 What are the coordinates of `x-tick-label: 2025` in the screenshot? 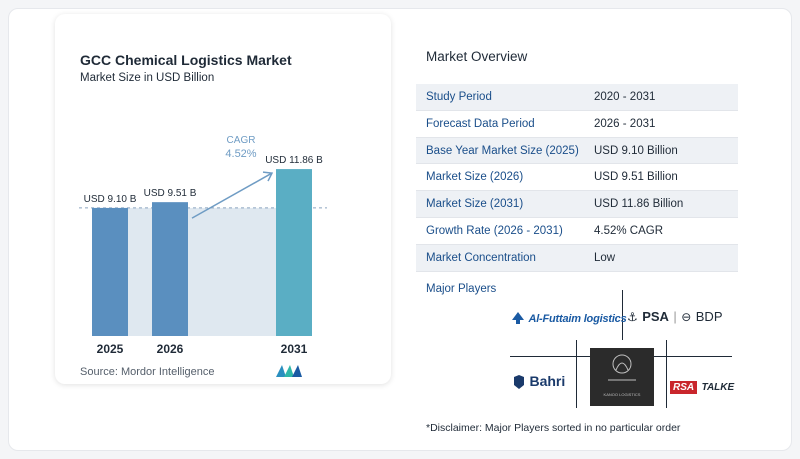 It's located at (110, 349).